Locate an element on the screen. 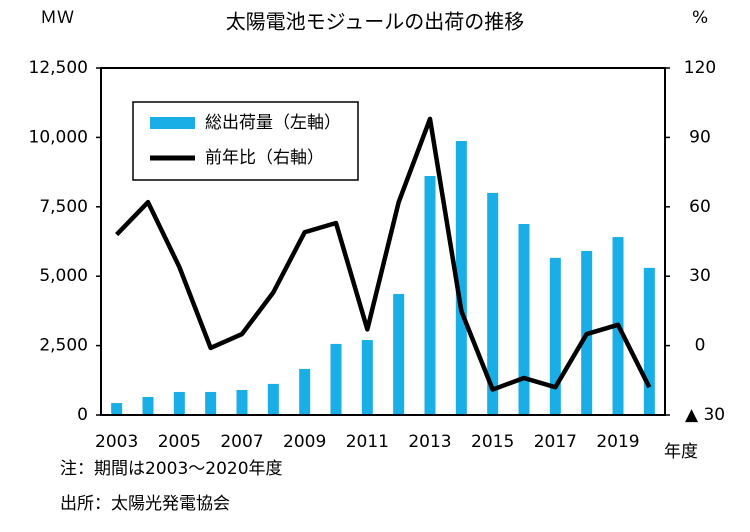 The image size is (750, 532). x-tick-label: 2015 is located at coordinates (492, 442).